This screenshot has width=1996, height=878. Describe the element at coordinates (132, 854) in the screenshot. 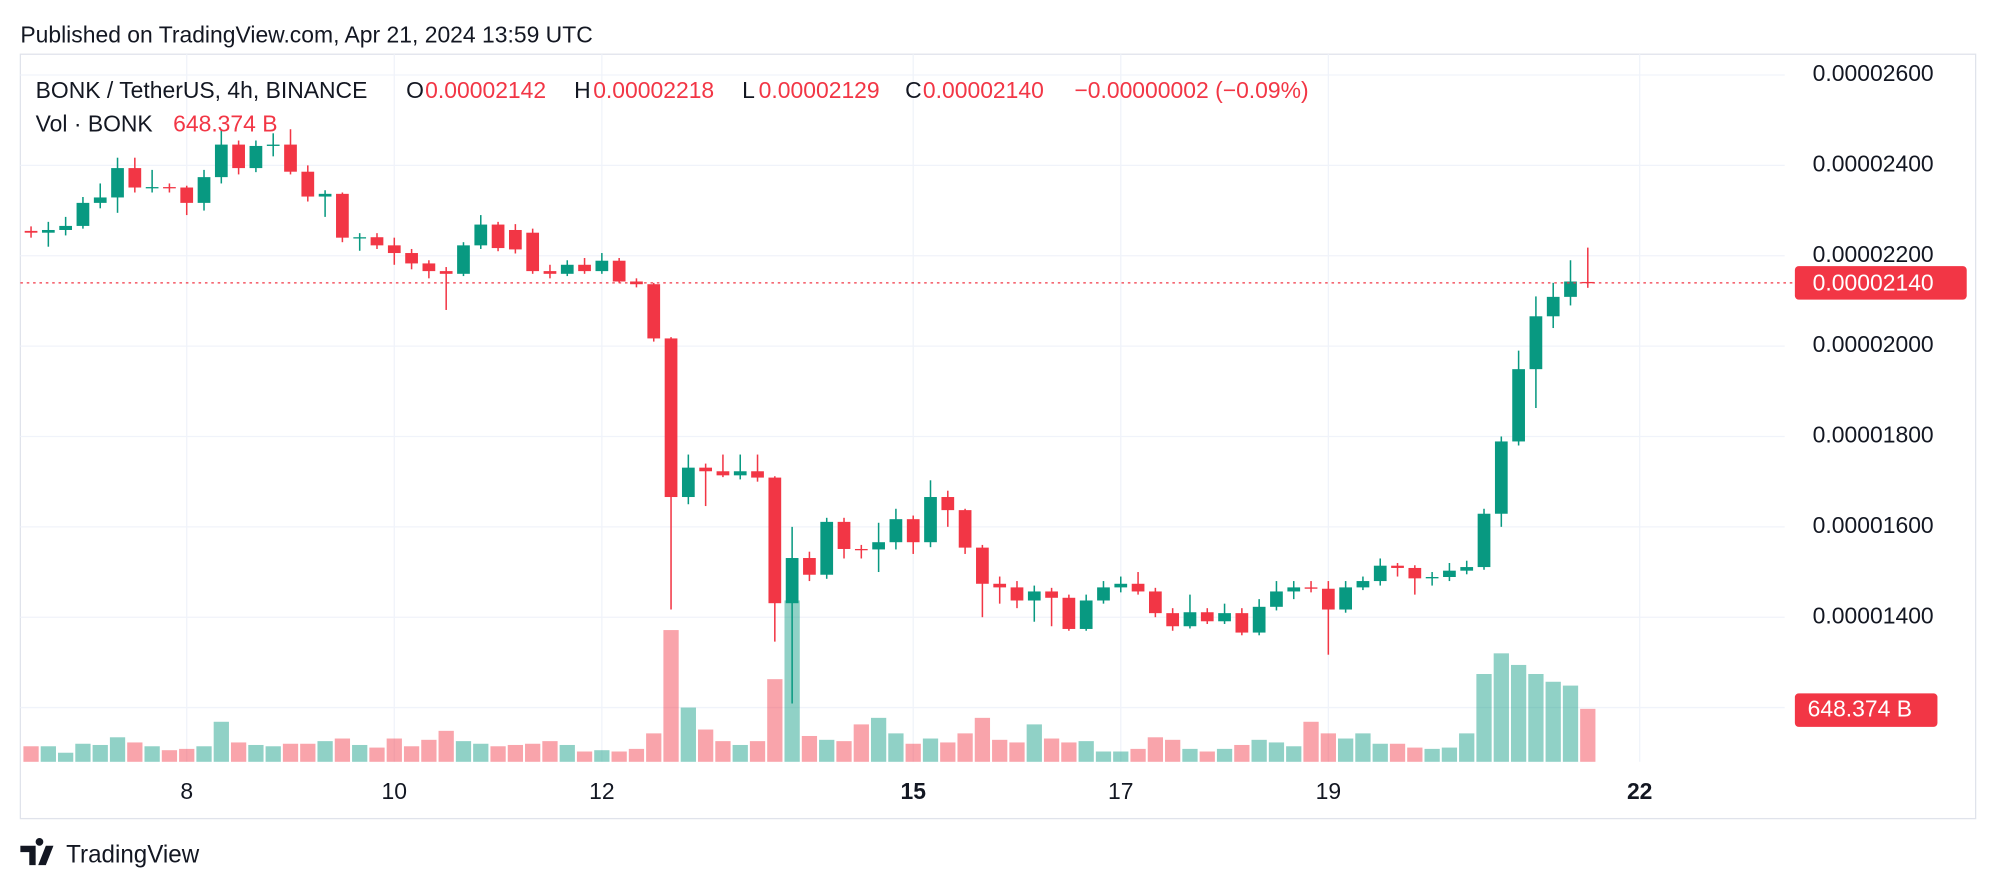

I see `brand-name: TradingView` at that location.